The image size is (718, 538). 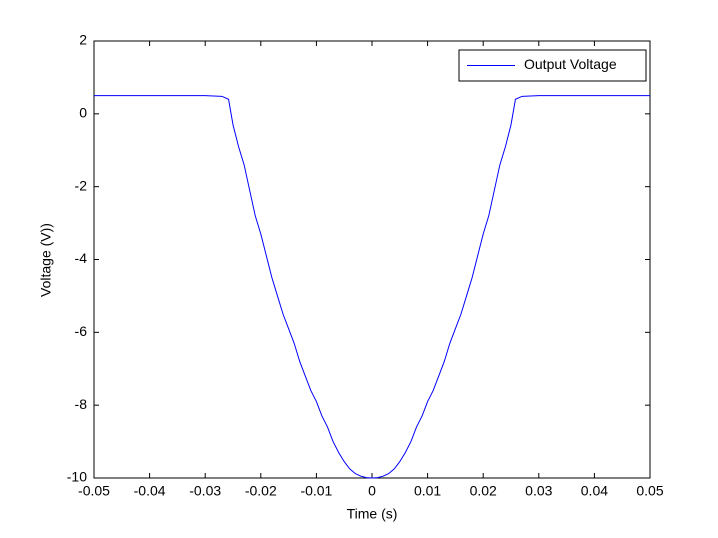 I want to click on x-tick-label: 0.05, so click(x=649, y=491).